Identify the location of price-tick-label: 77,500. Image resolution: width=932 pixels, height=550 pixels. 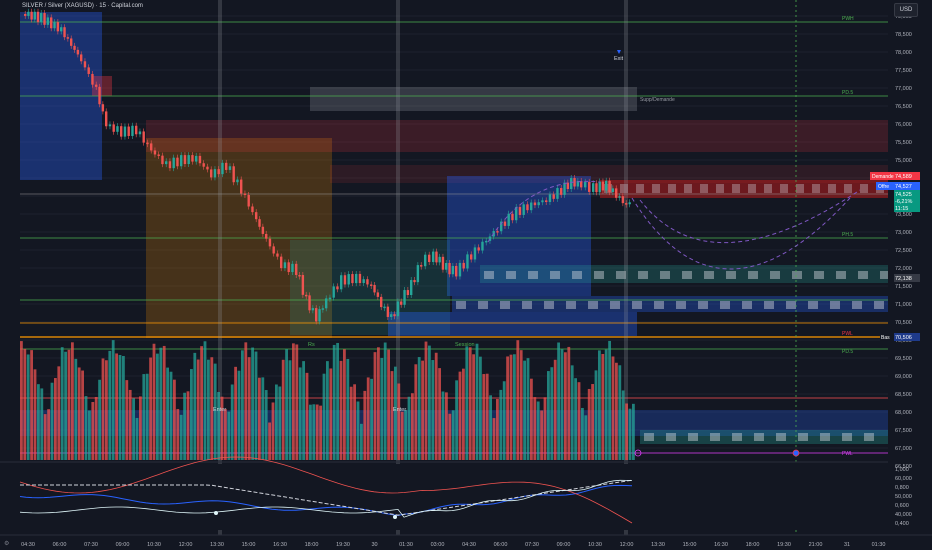
(903, 71).